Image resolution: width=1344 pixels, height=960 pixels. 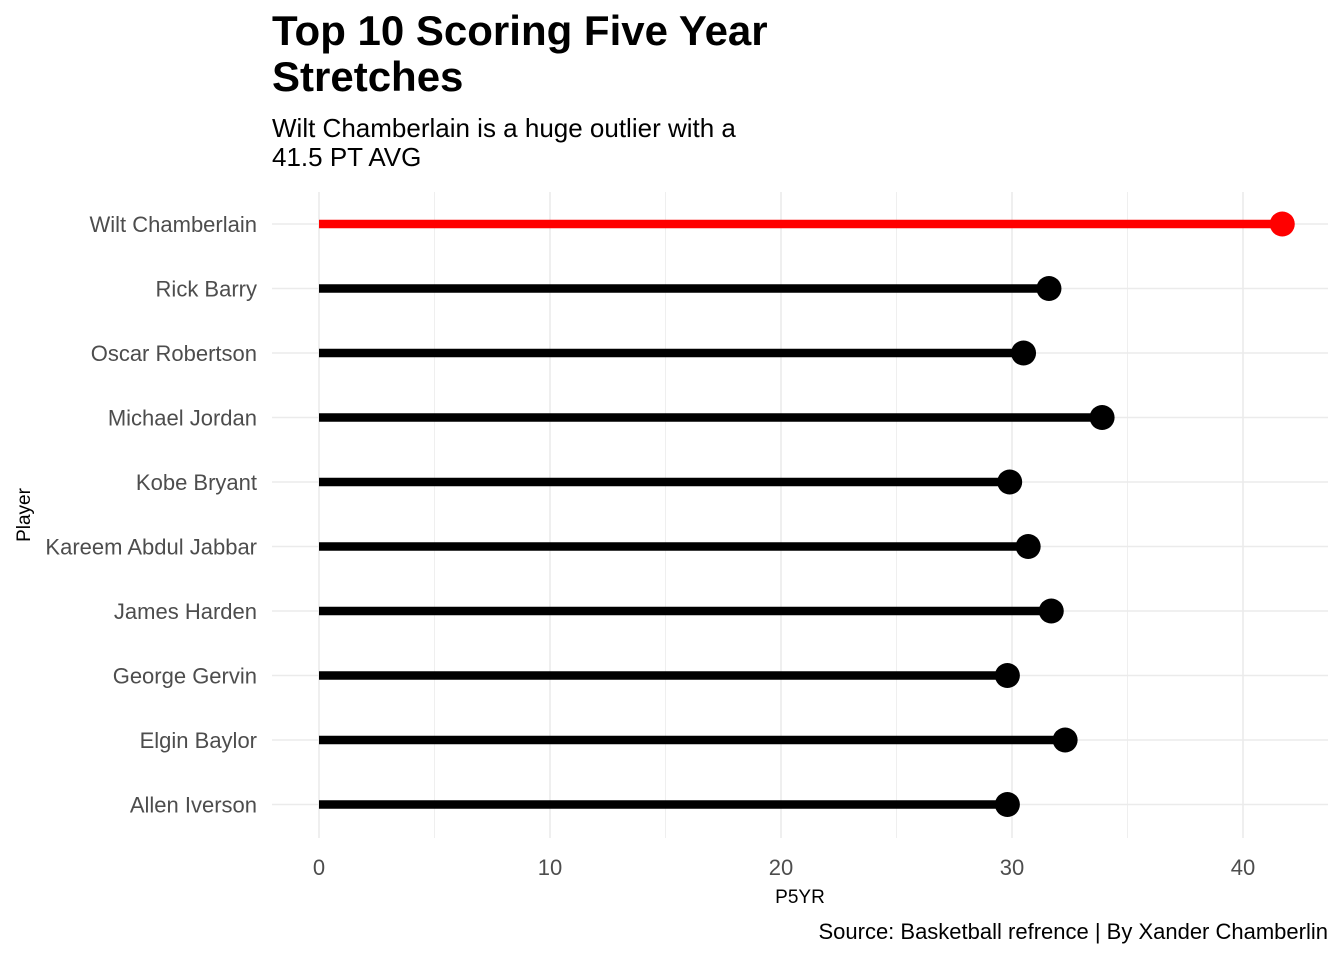 I want to click on y-tick-label: Kobe Bryant, so click(x=196, y=482).